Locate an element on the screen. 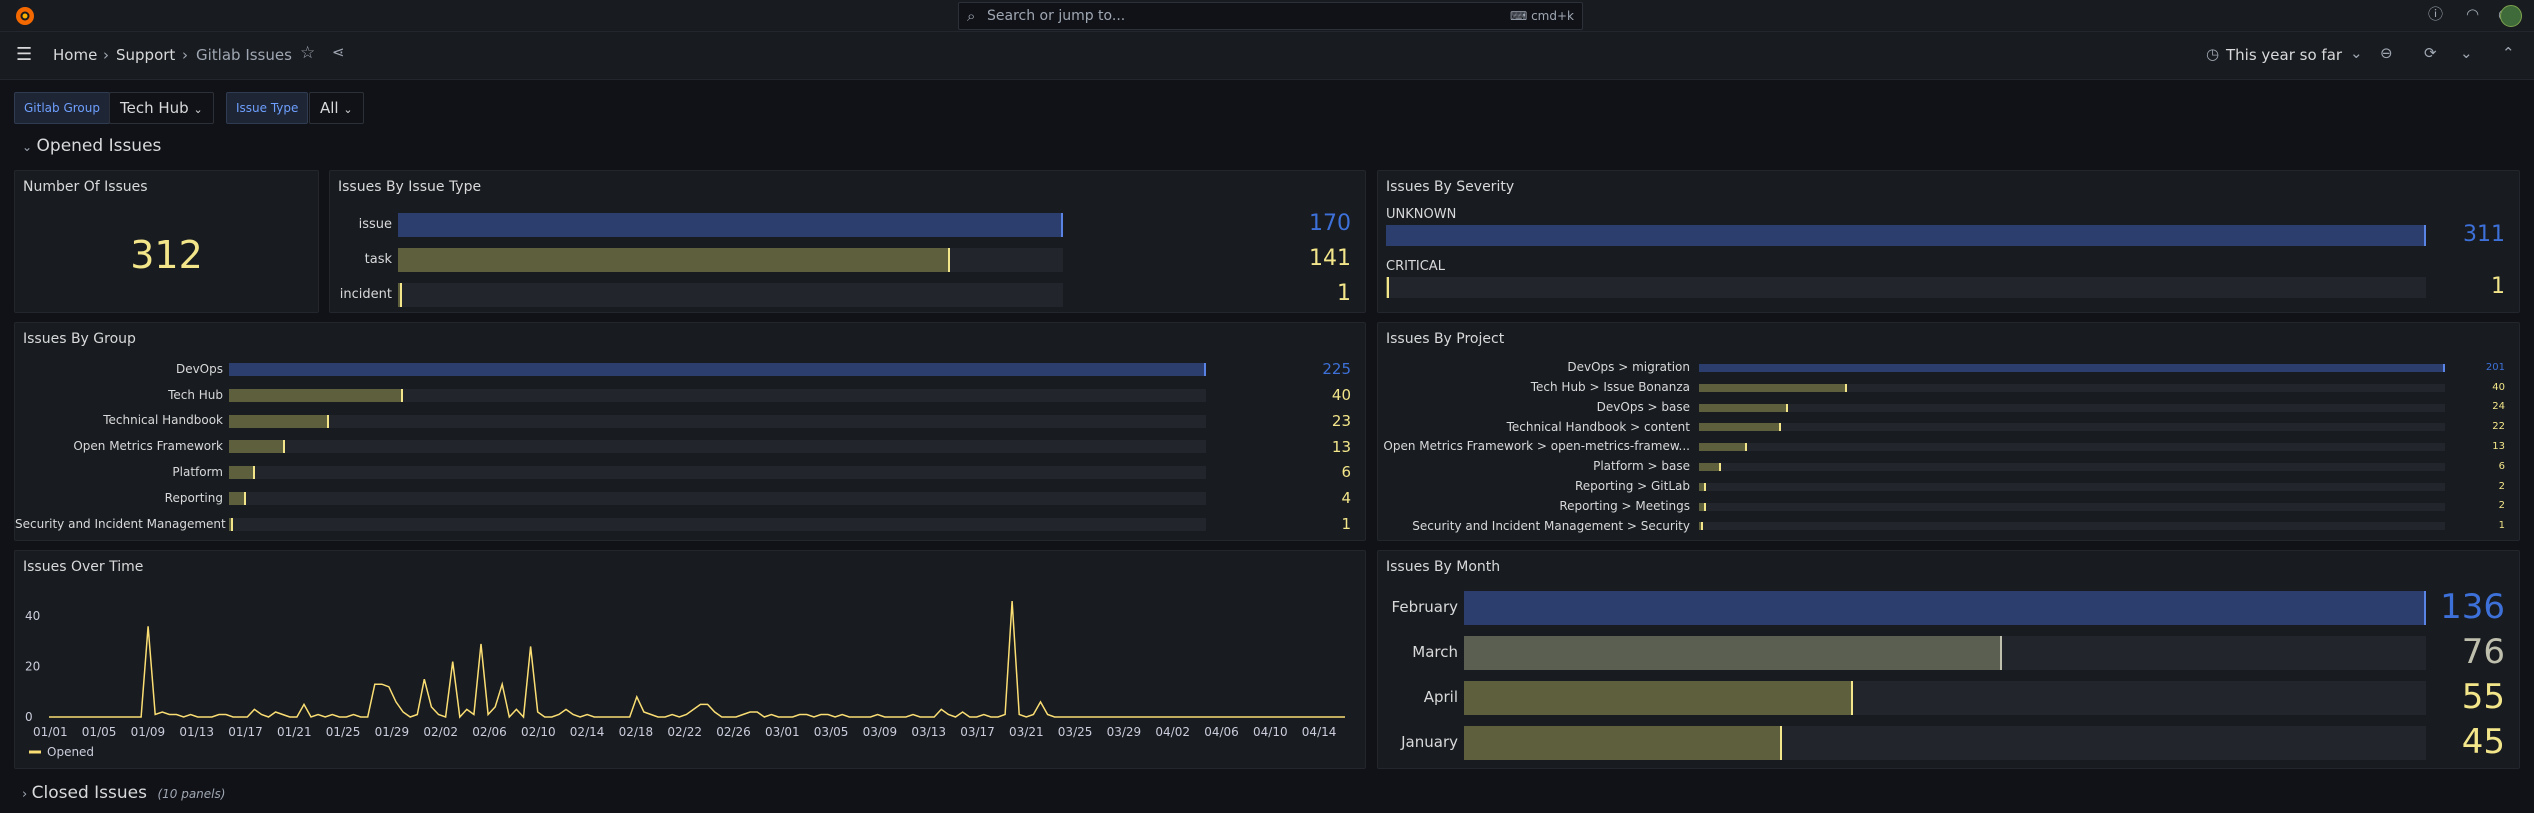  bar-value: 141 is located at coordinates (1330, 259).